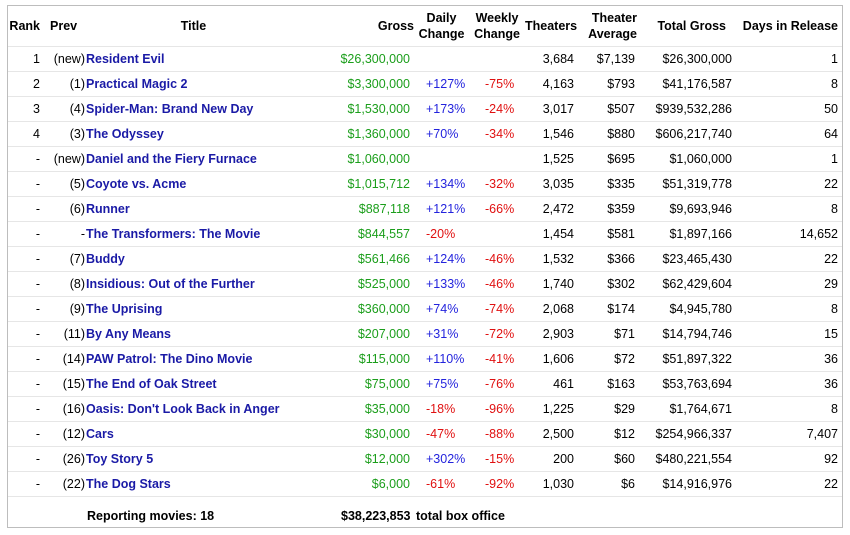 This screenshot has height=535, width=850. Describe the element at coordinates (193, 209) in the screenshot. I see `title-link: Runner` at that location.